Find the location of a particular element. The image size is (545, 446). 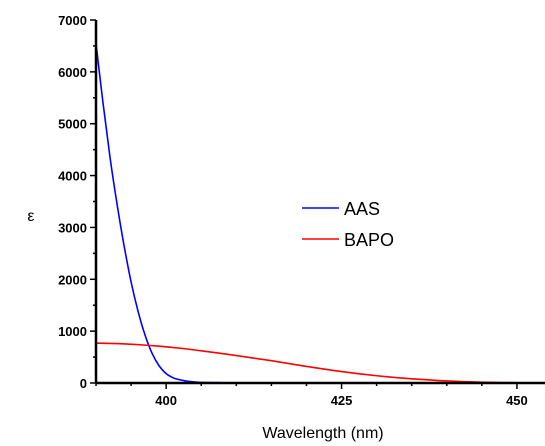

x-tick-label: 450 is located at coordinates (517, 400).